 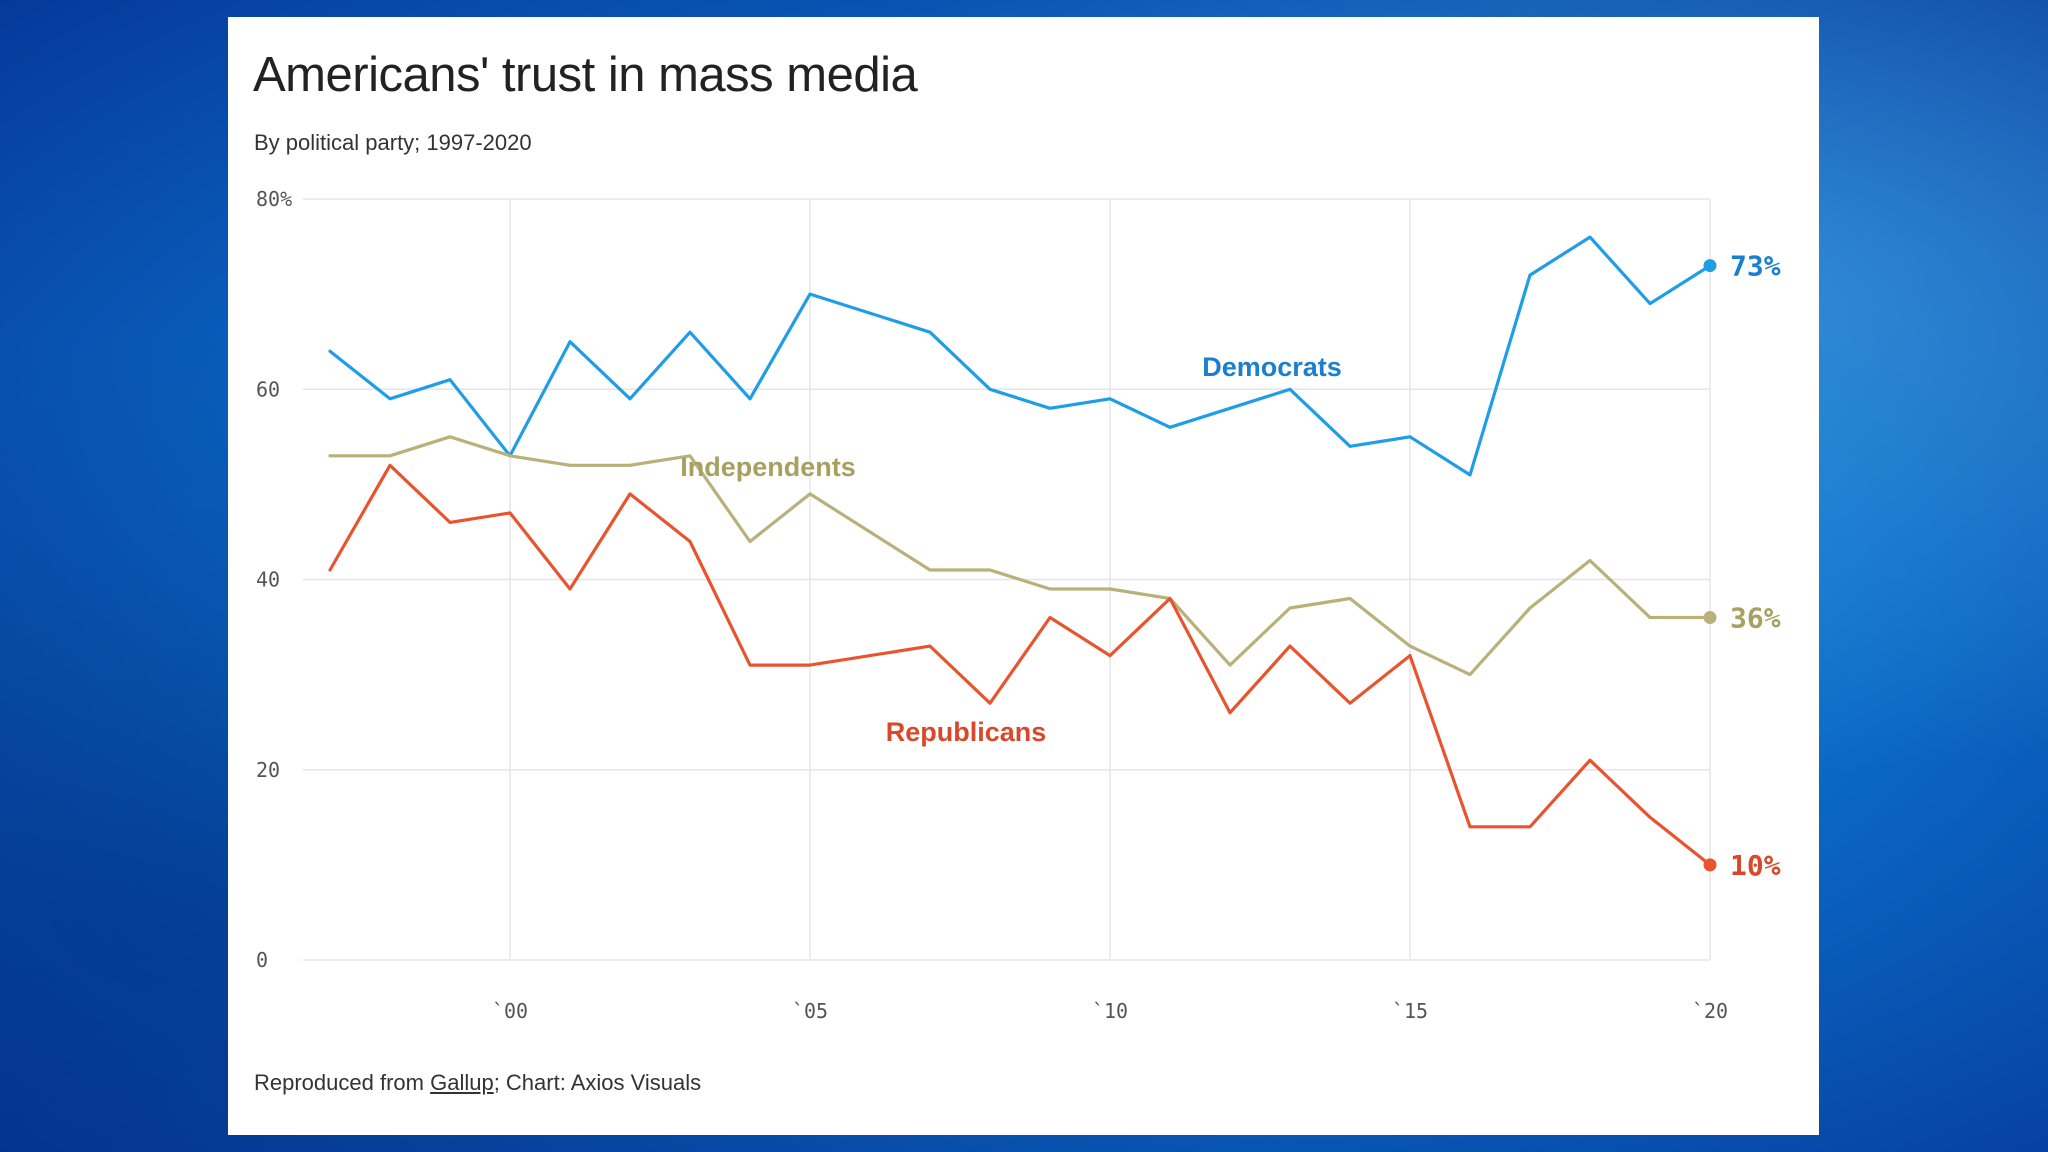 What do you see at coordinates (1755, 266) in the screenshot?
I see `end-value-label-democrats: 73%` at bounding box center [1755, 266].